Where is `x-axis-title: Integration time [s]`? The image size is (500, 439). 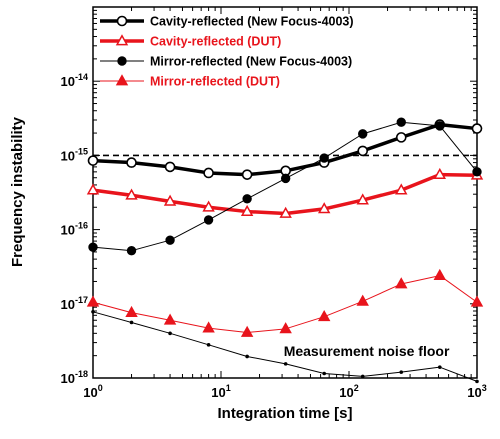
x-axis-title: Integration time [s] is located at coordinates (284, 413).